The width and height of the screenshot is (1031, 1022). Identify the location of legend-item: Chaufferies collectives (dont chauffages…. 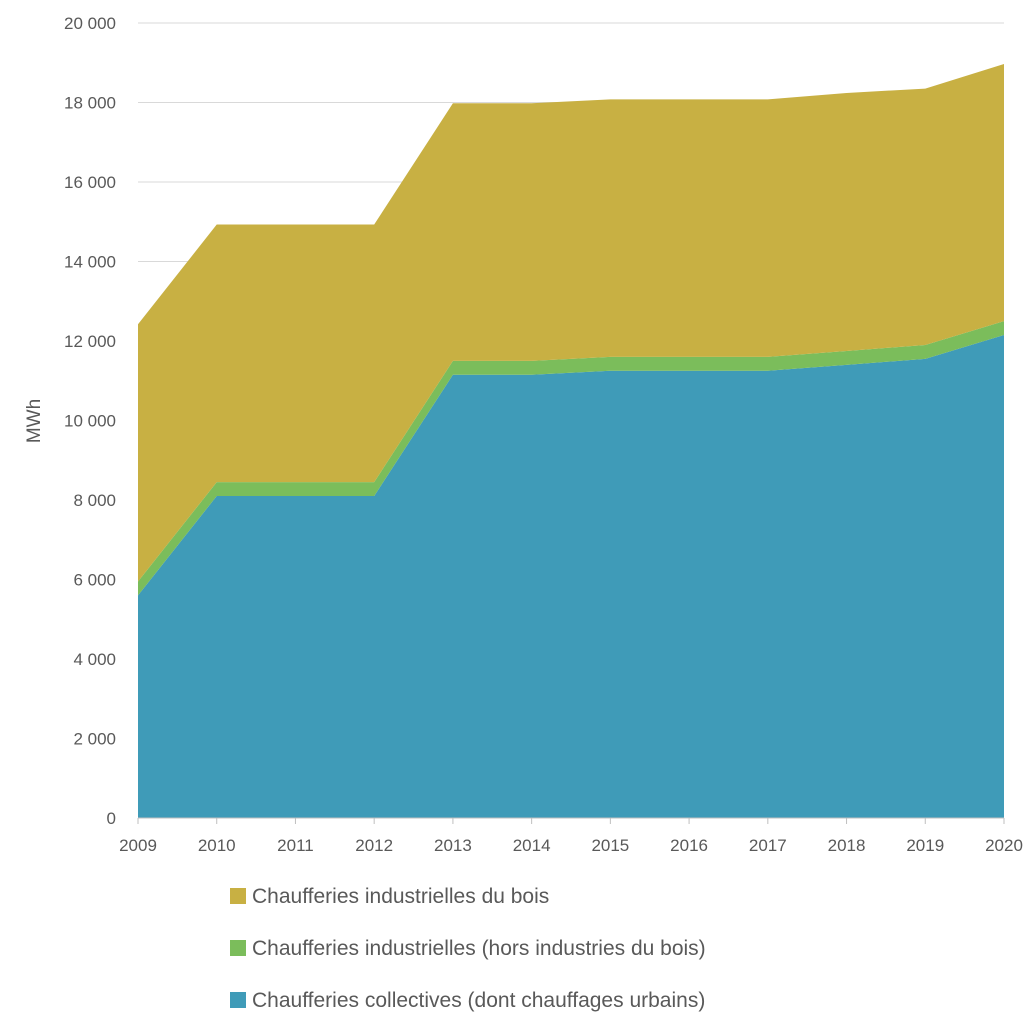
(467, 1000).